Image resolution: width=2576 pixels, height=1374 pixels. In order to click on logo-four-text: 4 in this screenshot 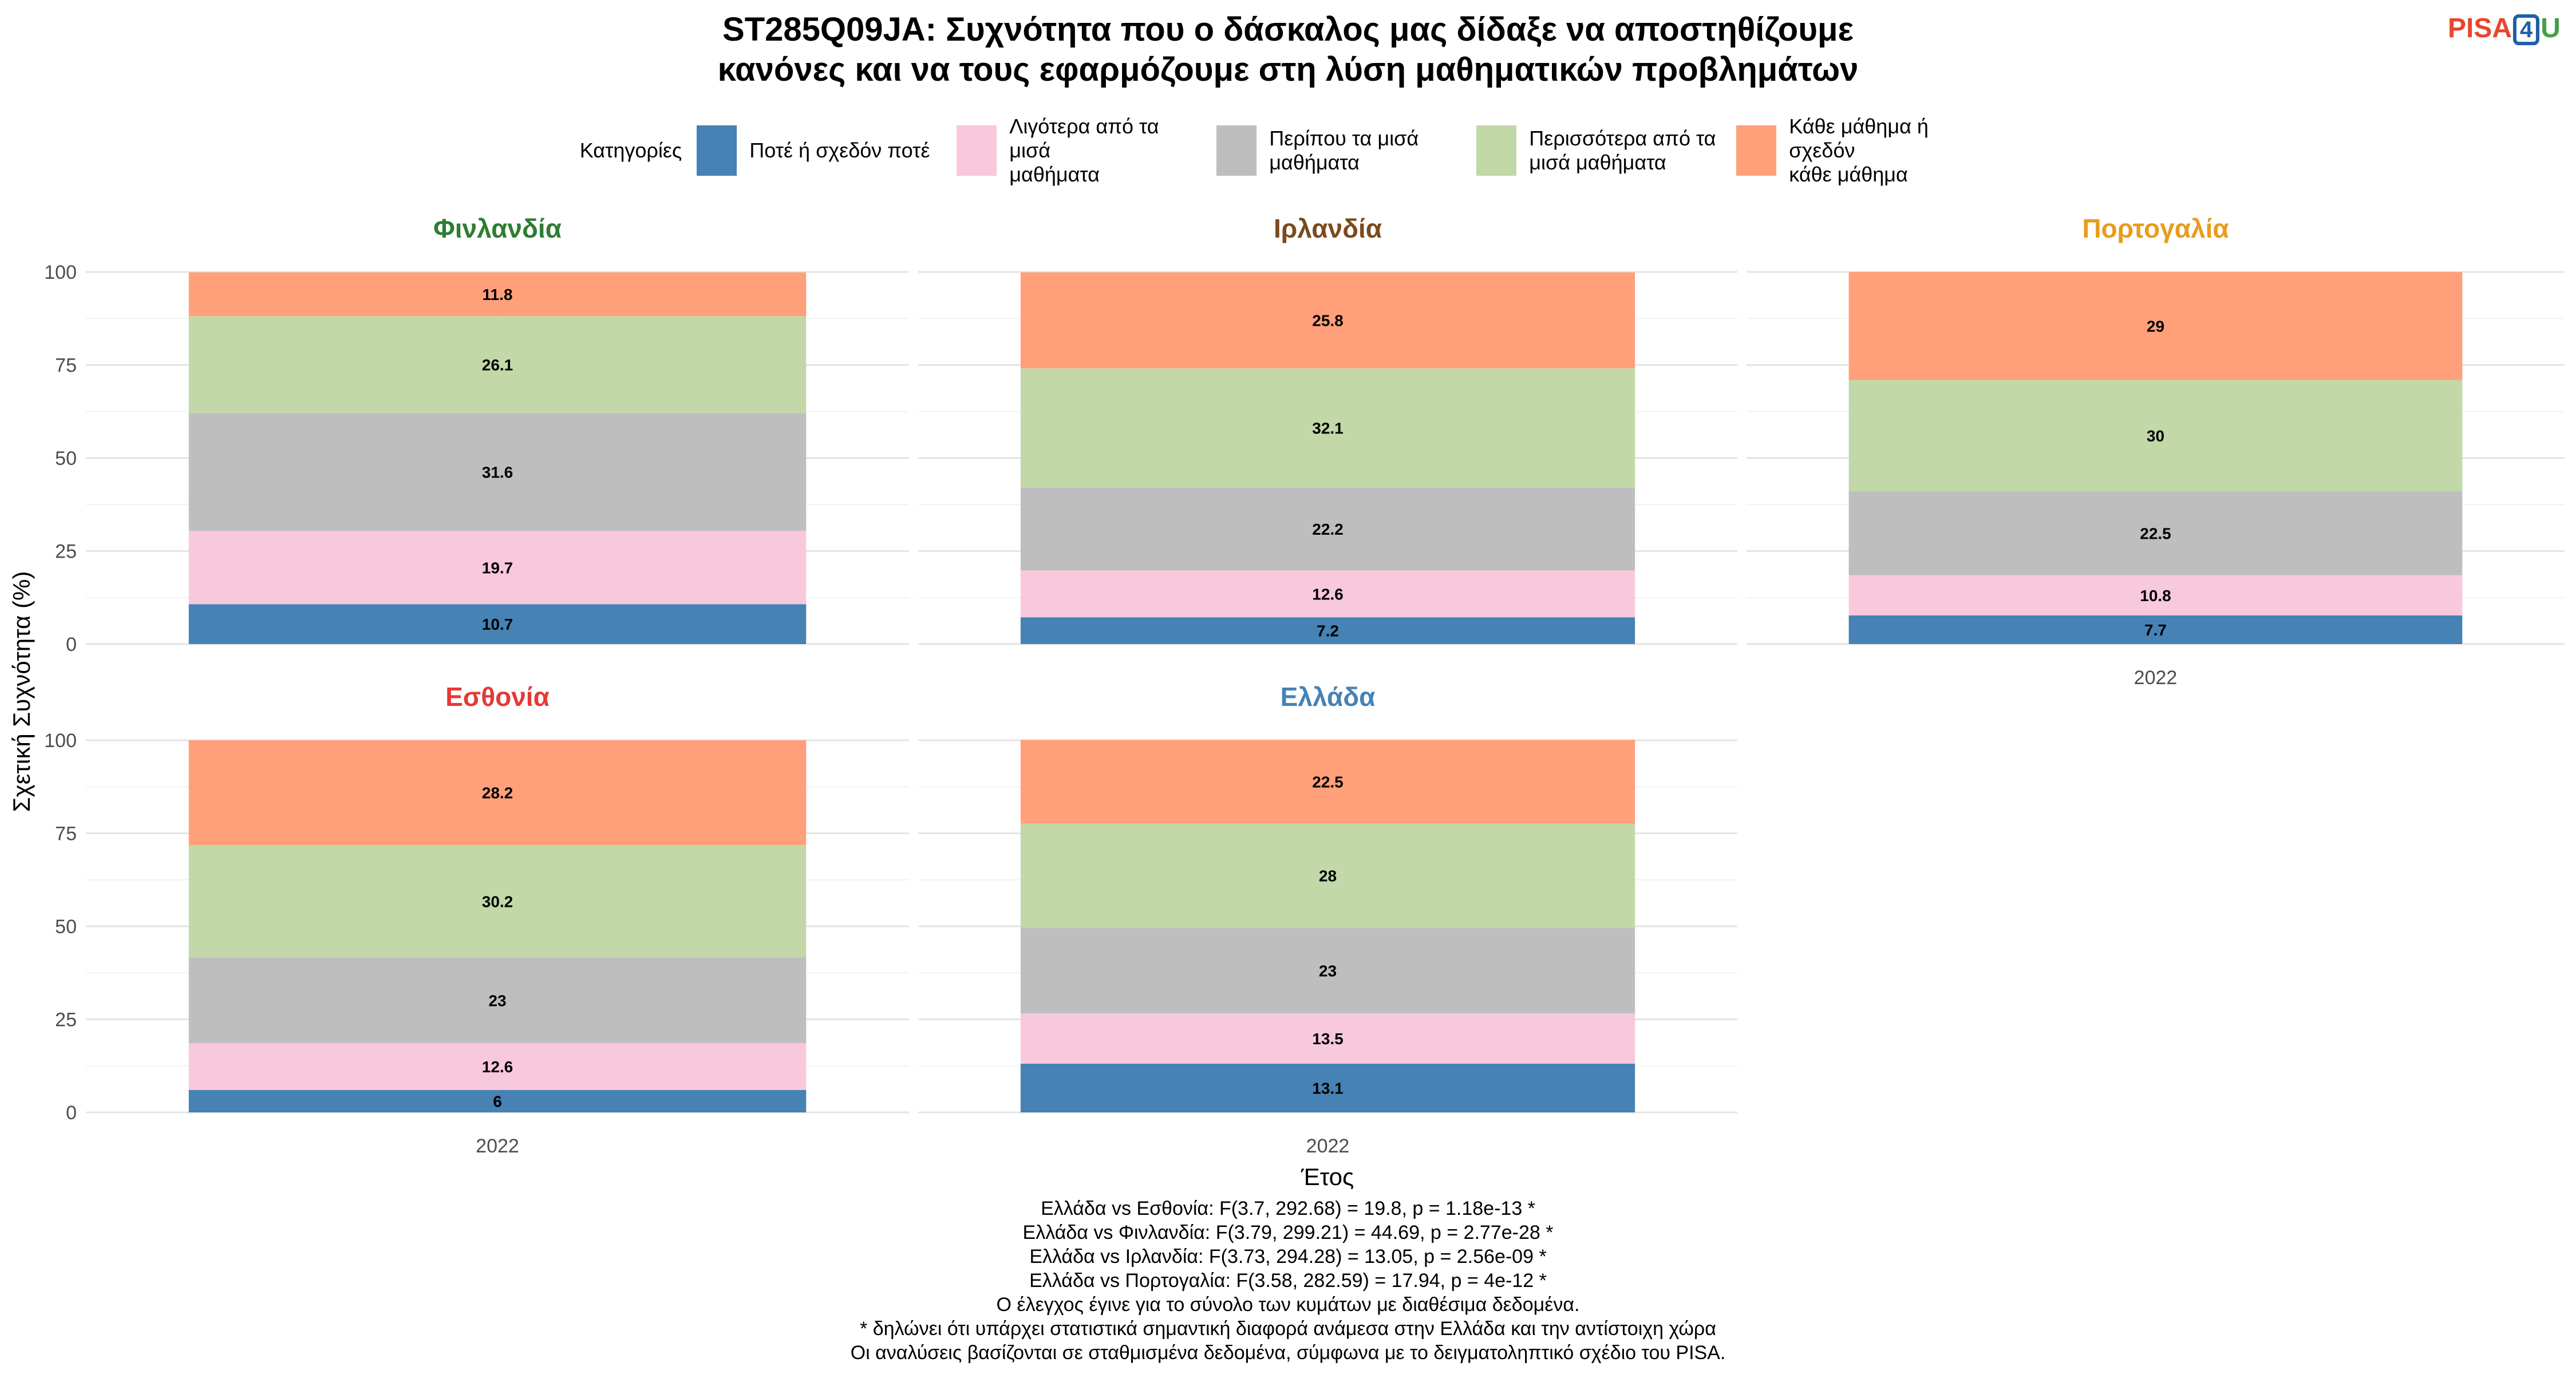, I will do `click(2526, 30)`.